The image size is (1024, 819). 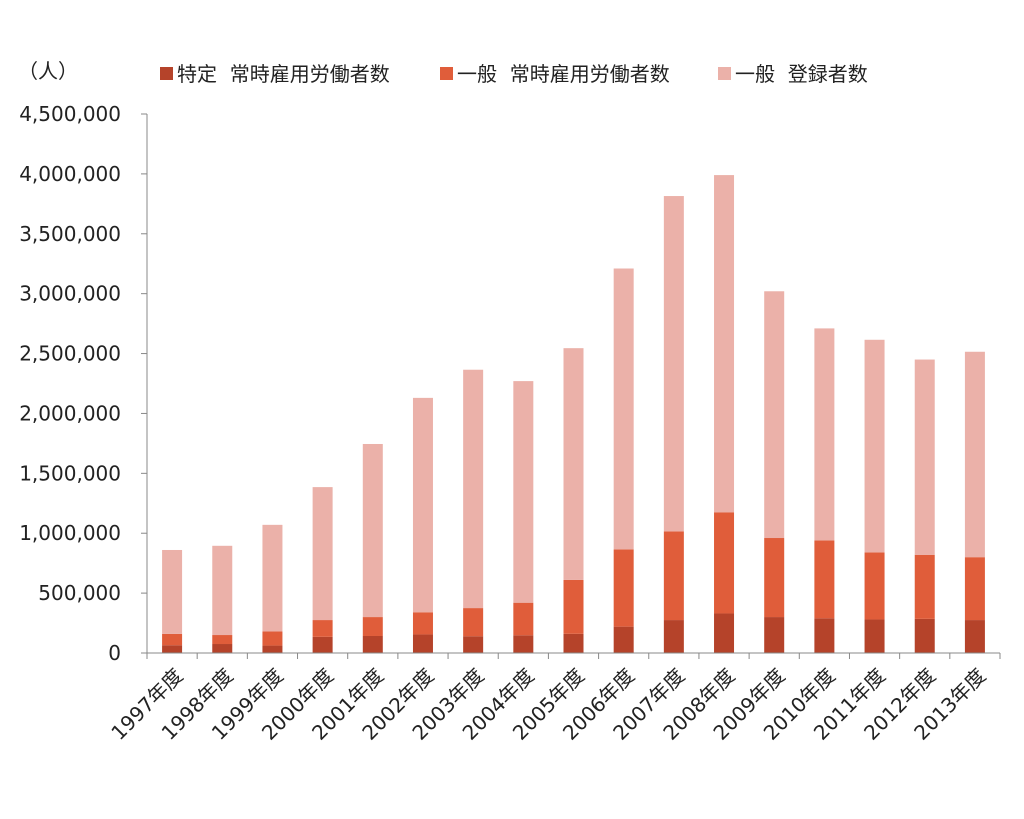 What do you see at coordinates (283, 74) in the screenshot?
I see `legend-label: 特定 常時雇用労働者数` at bounding box center [283, 74].